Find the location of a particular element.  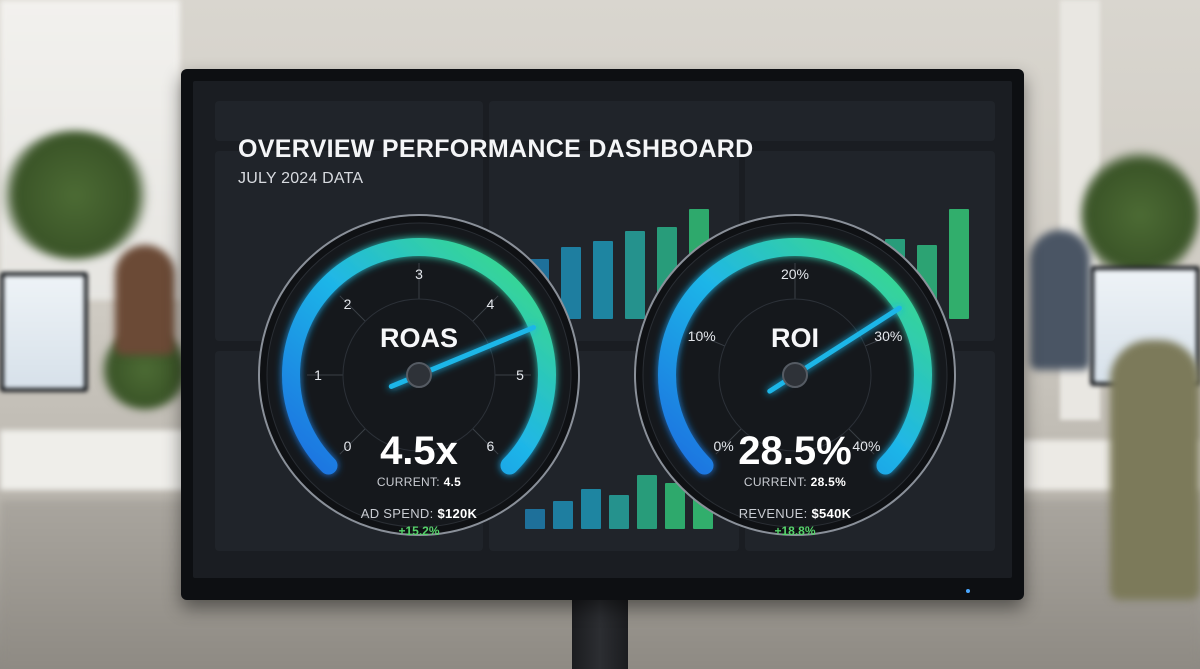

roi-revenue-value: $540K is located at coordinates (831, 513).